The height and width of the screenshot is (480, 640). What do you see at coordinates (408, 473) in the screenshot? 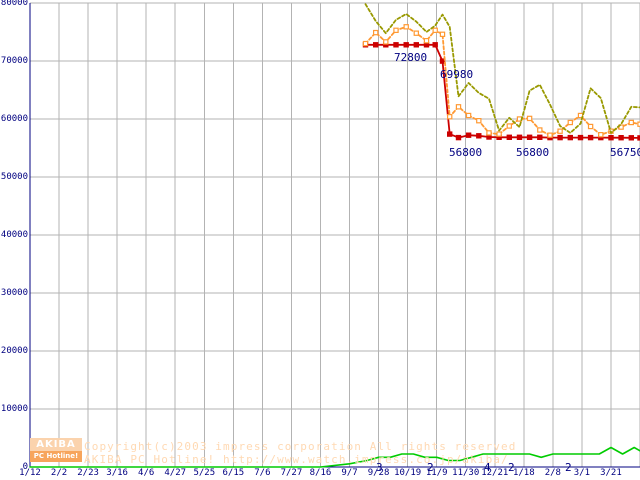
I see `x-tick-label: 10/19` at bounding box center [408, 473].